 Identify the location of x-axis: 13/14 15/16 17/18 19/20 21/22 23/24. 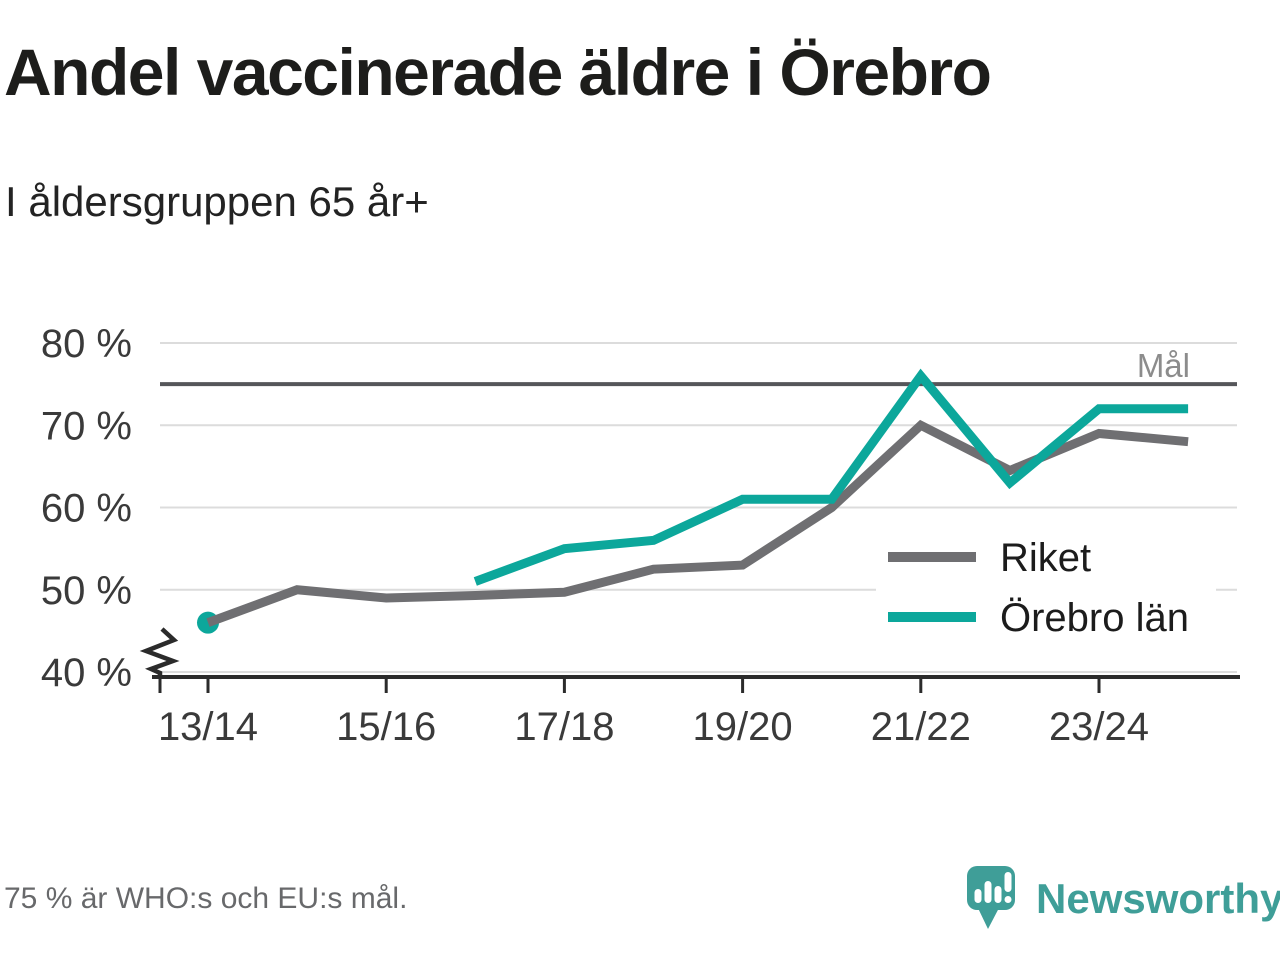
(696, 712).